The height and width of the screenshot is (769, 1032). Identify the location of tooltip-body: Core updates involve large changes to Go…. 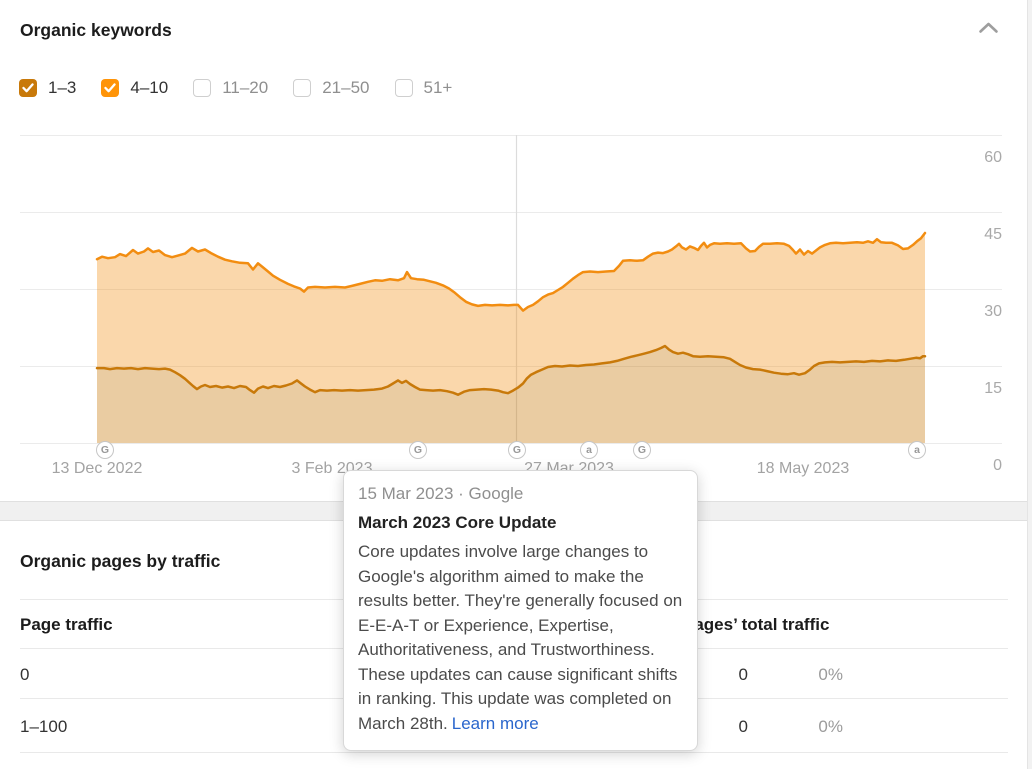
(520, 638).